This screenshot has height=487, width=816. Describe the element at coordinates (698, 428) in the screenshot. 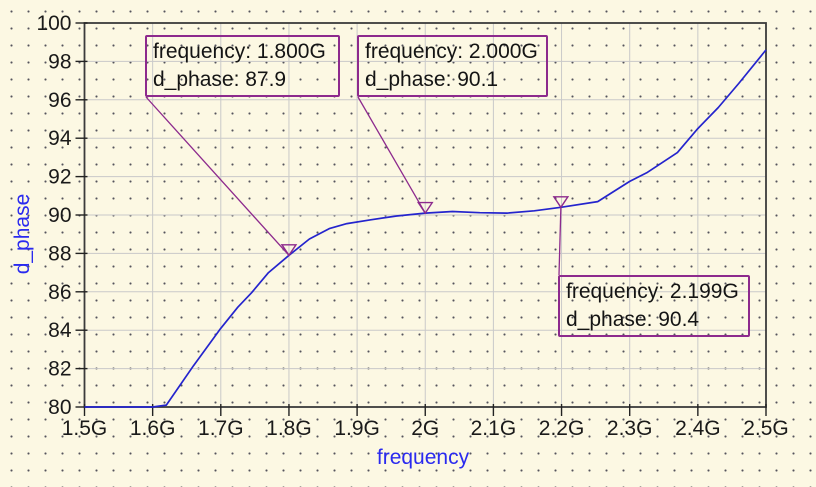

I see `x-tick-label: 2.4G` at that location.